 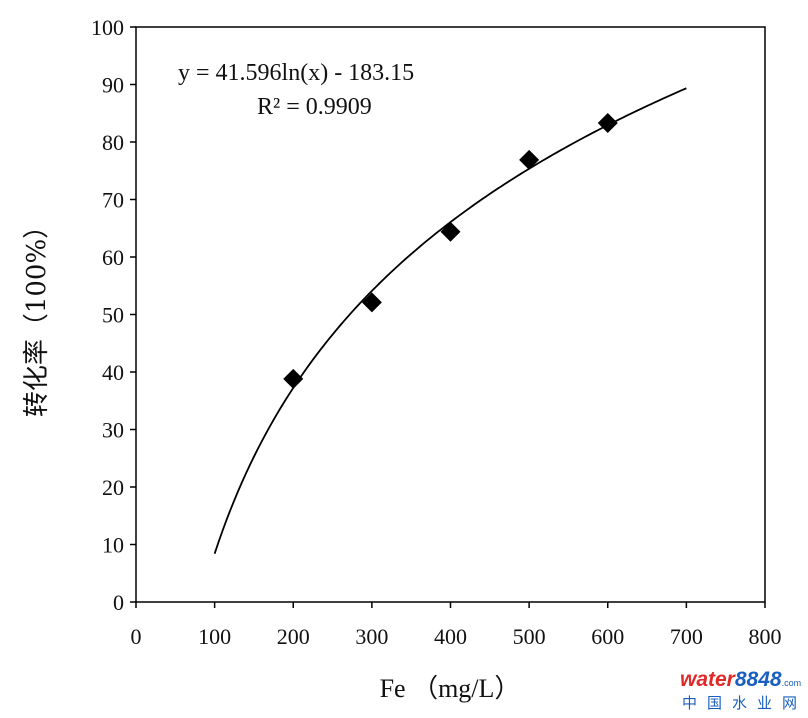 What do you see at coordinates (113, 545) in the screenshot?
I see `y-tick-label: 10` at bounding box center [113, 545].